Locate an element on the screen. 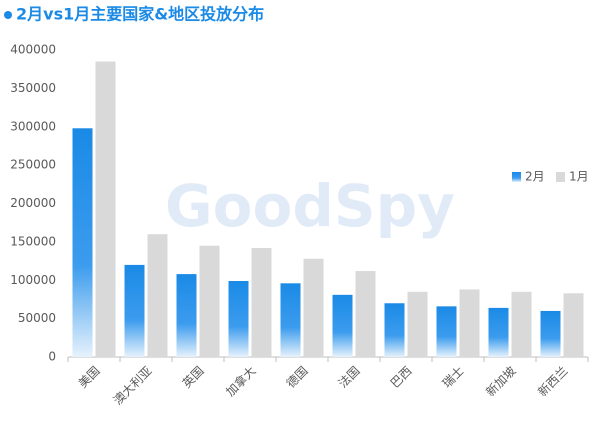  x-tick-label: 新西兰 is located at coordinates (553, 381).